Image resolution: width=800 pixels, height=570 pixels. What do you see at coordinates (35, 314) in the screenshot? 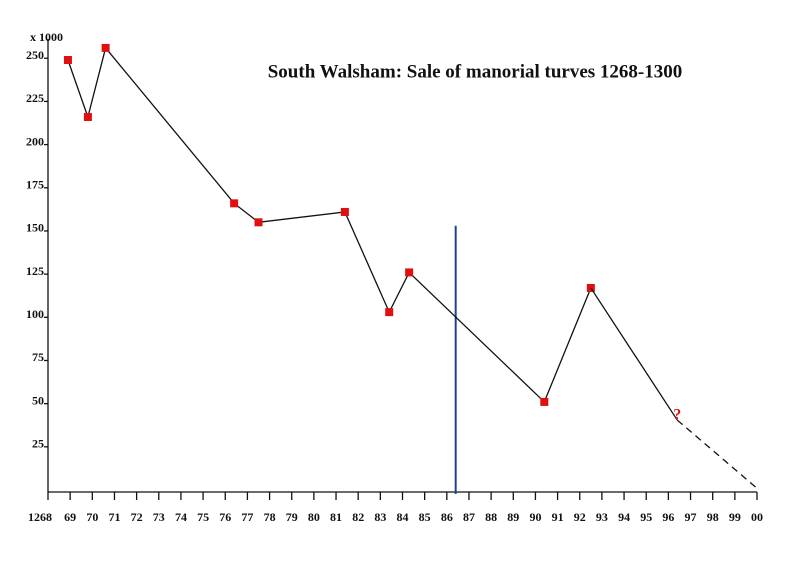
I see `y-tick-label: 100` at bounding box center [35, 314].